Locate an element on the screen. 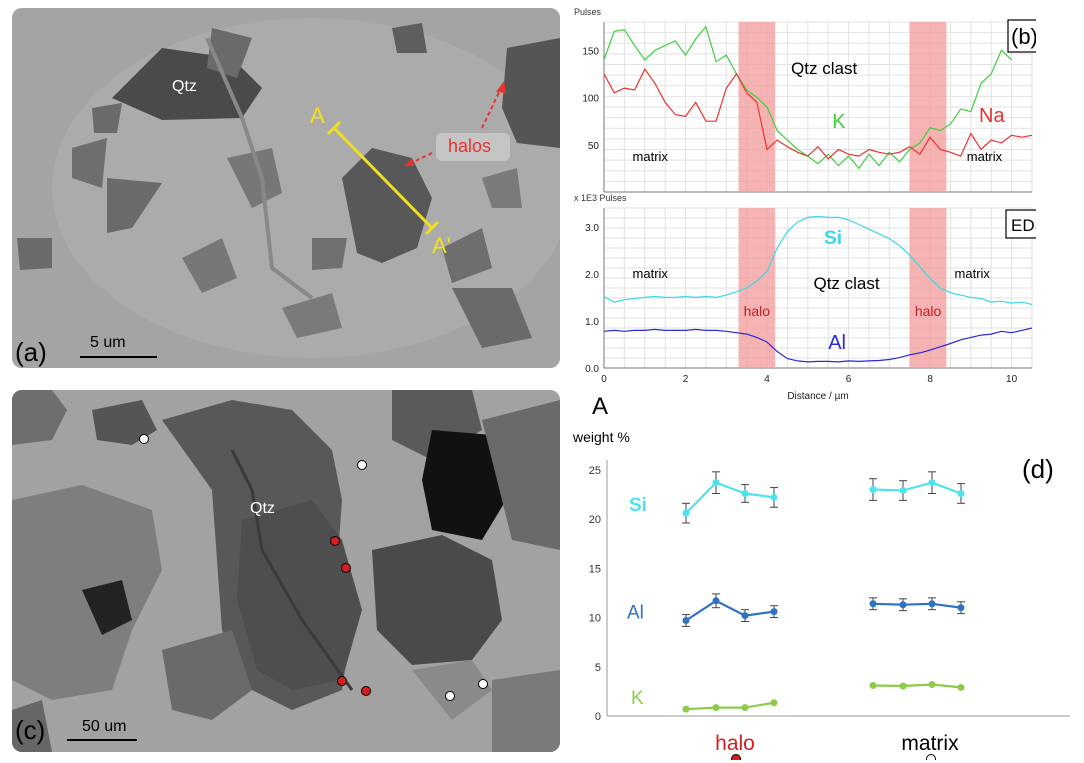 This screenshot has width=1084, height=763. scale-bar-label-a: 5 um is located at coordinates (108, 342).